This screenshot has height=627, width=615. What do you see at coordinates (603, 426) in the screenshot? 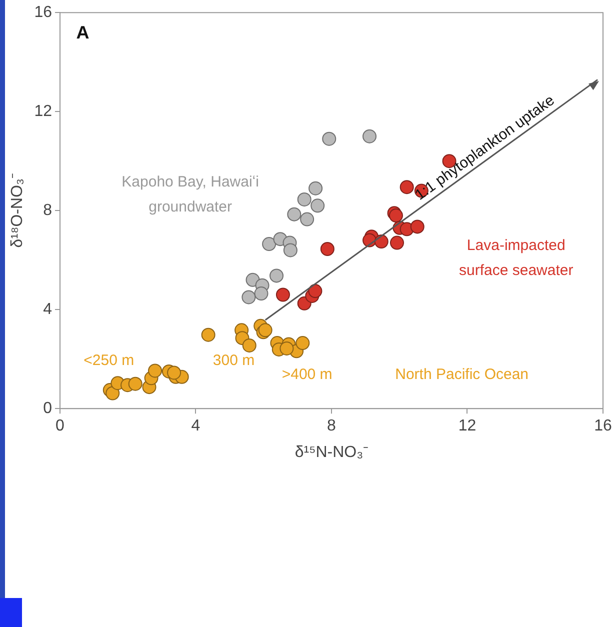
I see `x-tick-label: 16` at bounding box center [603, 426].